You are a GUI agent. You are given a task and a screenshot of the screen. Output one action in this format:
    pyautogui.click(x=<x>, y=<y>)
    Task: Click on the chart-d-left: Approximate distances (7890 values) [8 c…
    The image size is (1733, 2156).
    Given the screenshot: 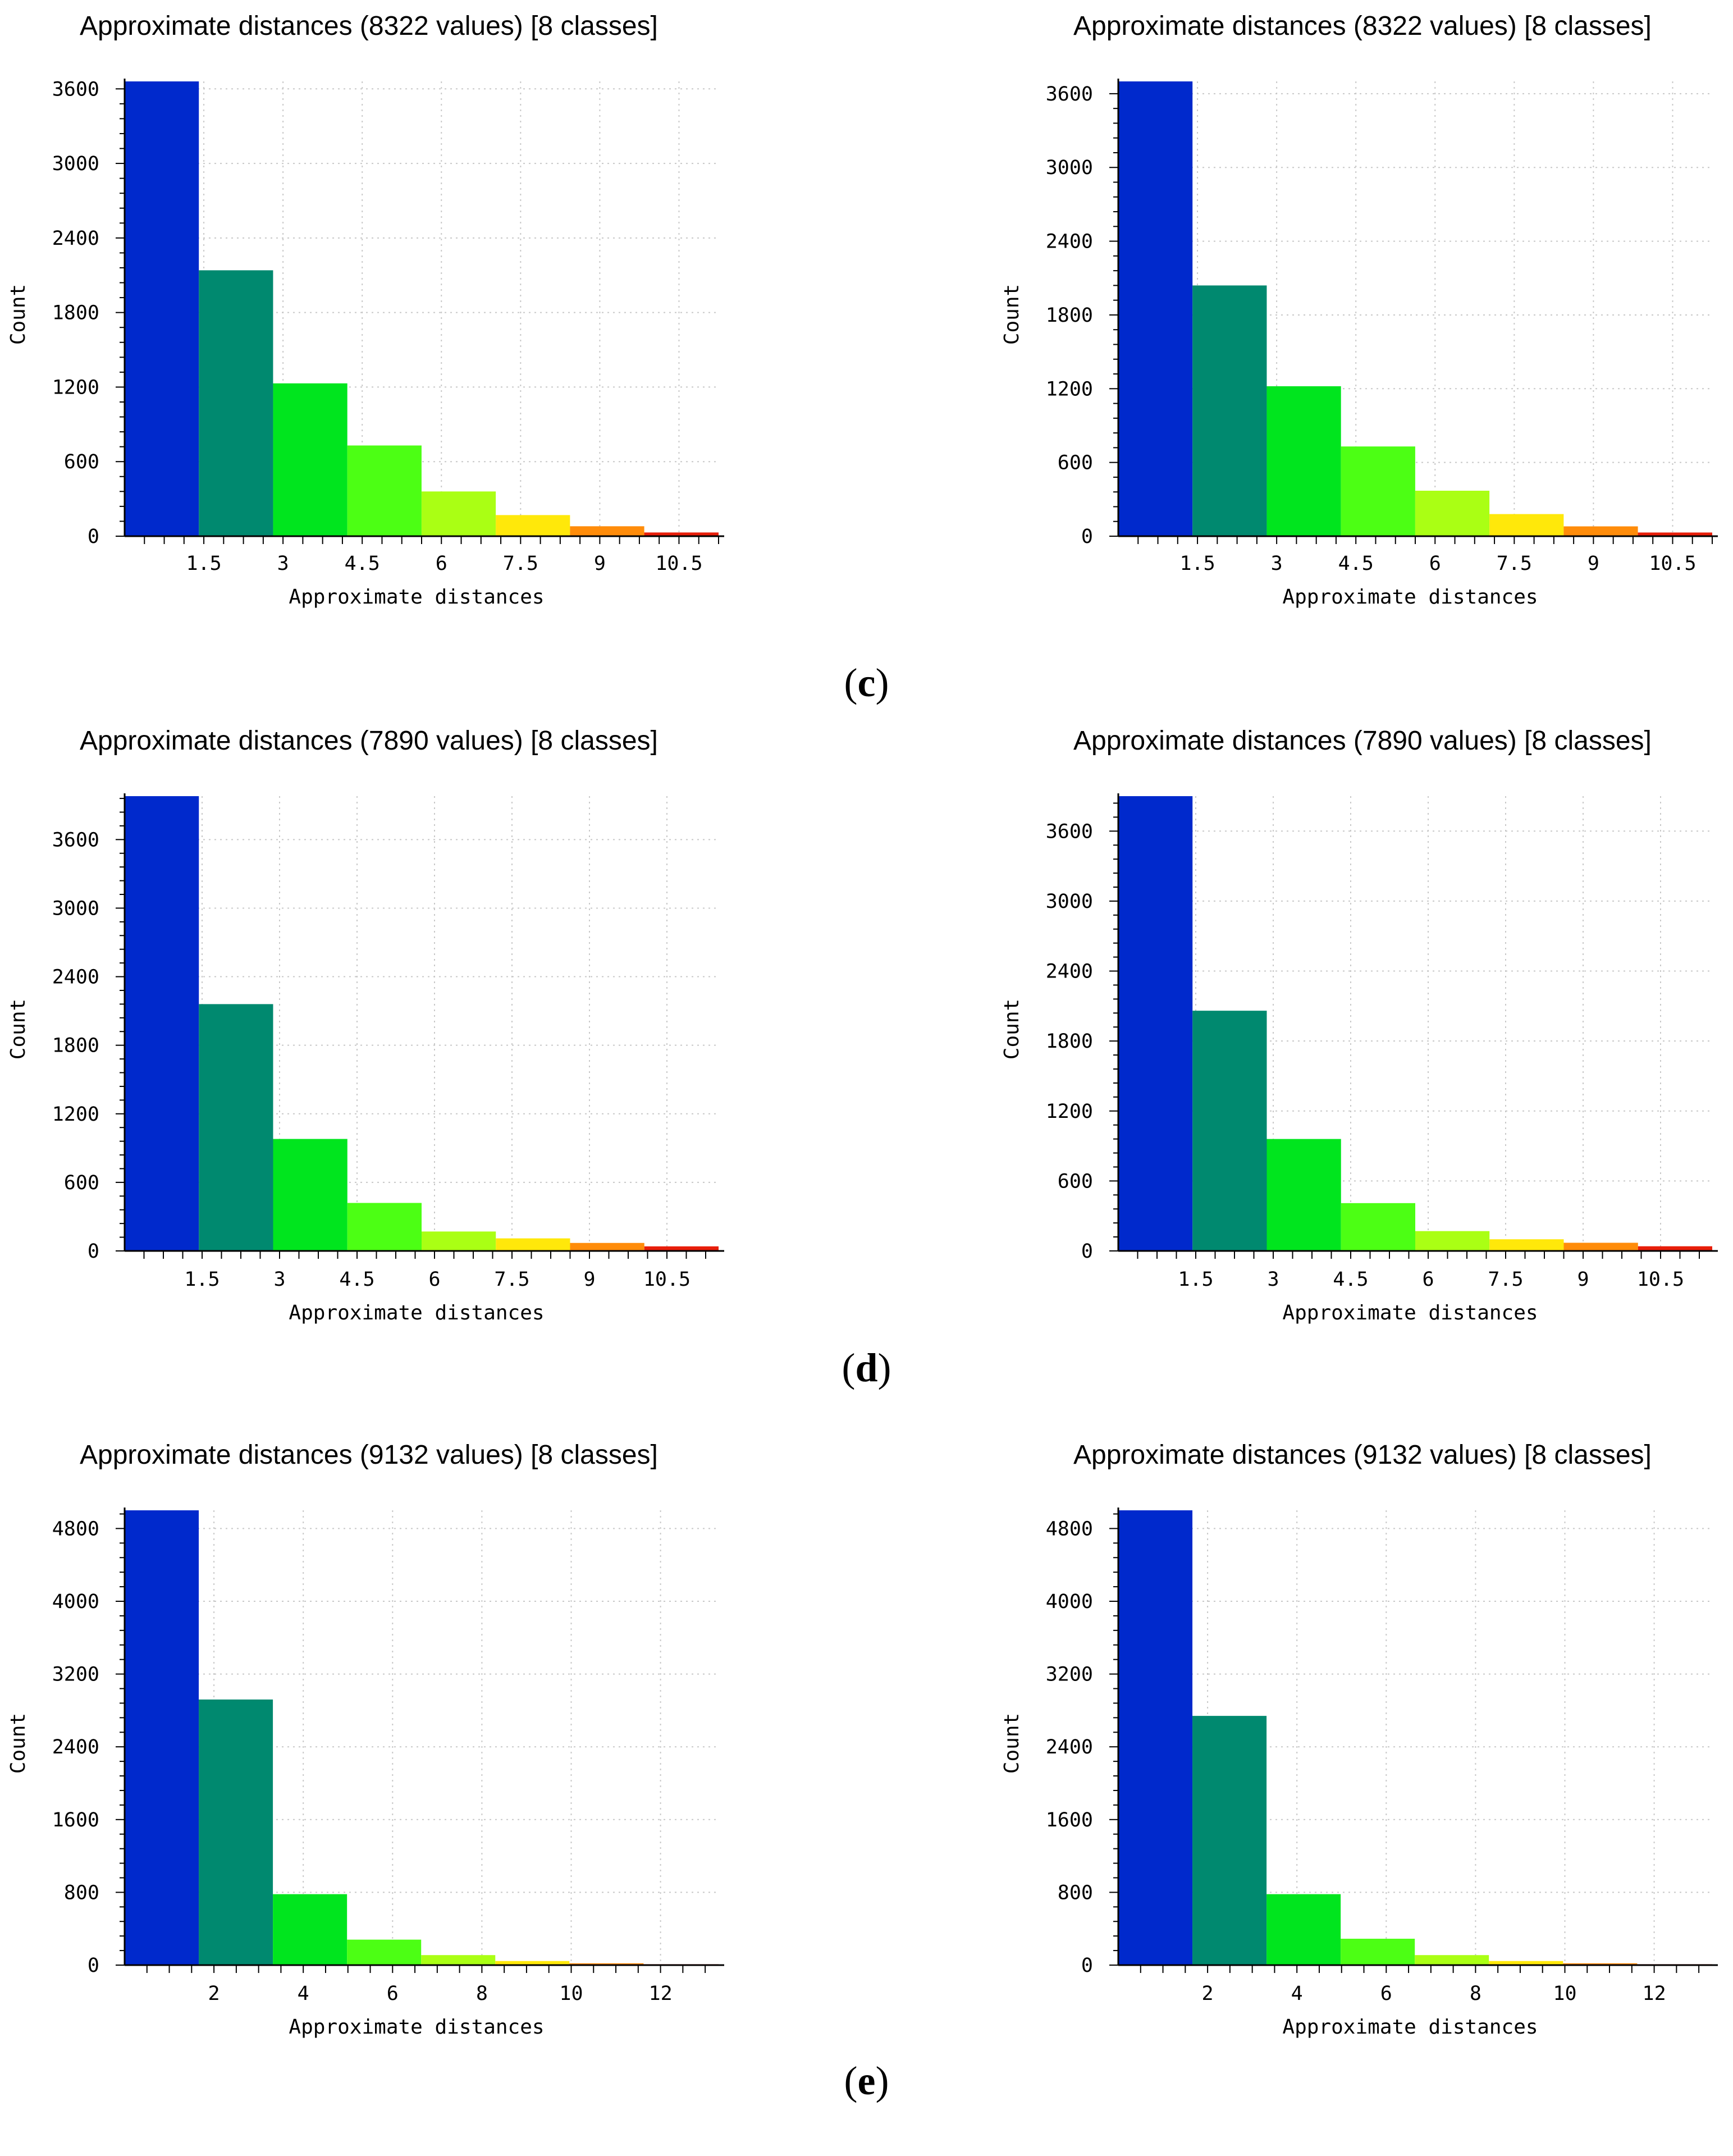 What is the action you would take?
    pyautogui.click(x=365, y=1025)
    